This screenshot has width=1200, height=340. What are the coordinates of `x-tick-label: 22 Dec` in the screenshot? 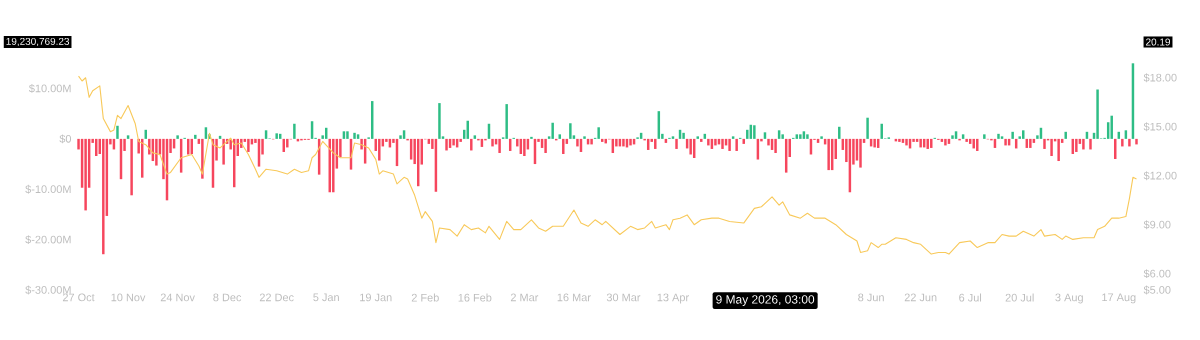 It's located at (276, 297).